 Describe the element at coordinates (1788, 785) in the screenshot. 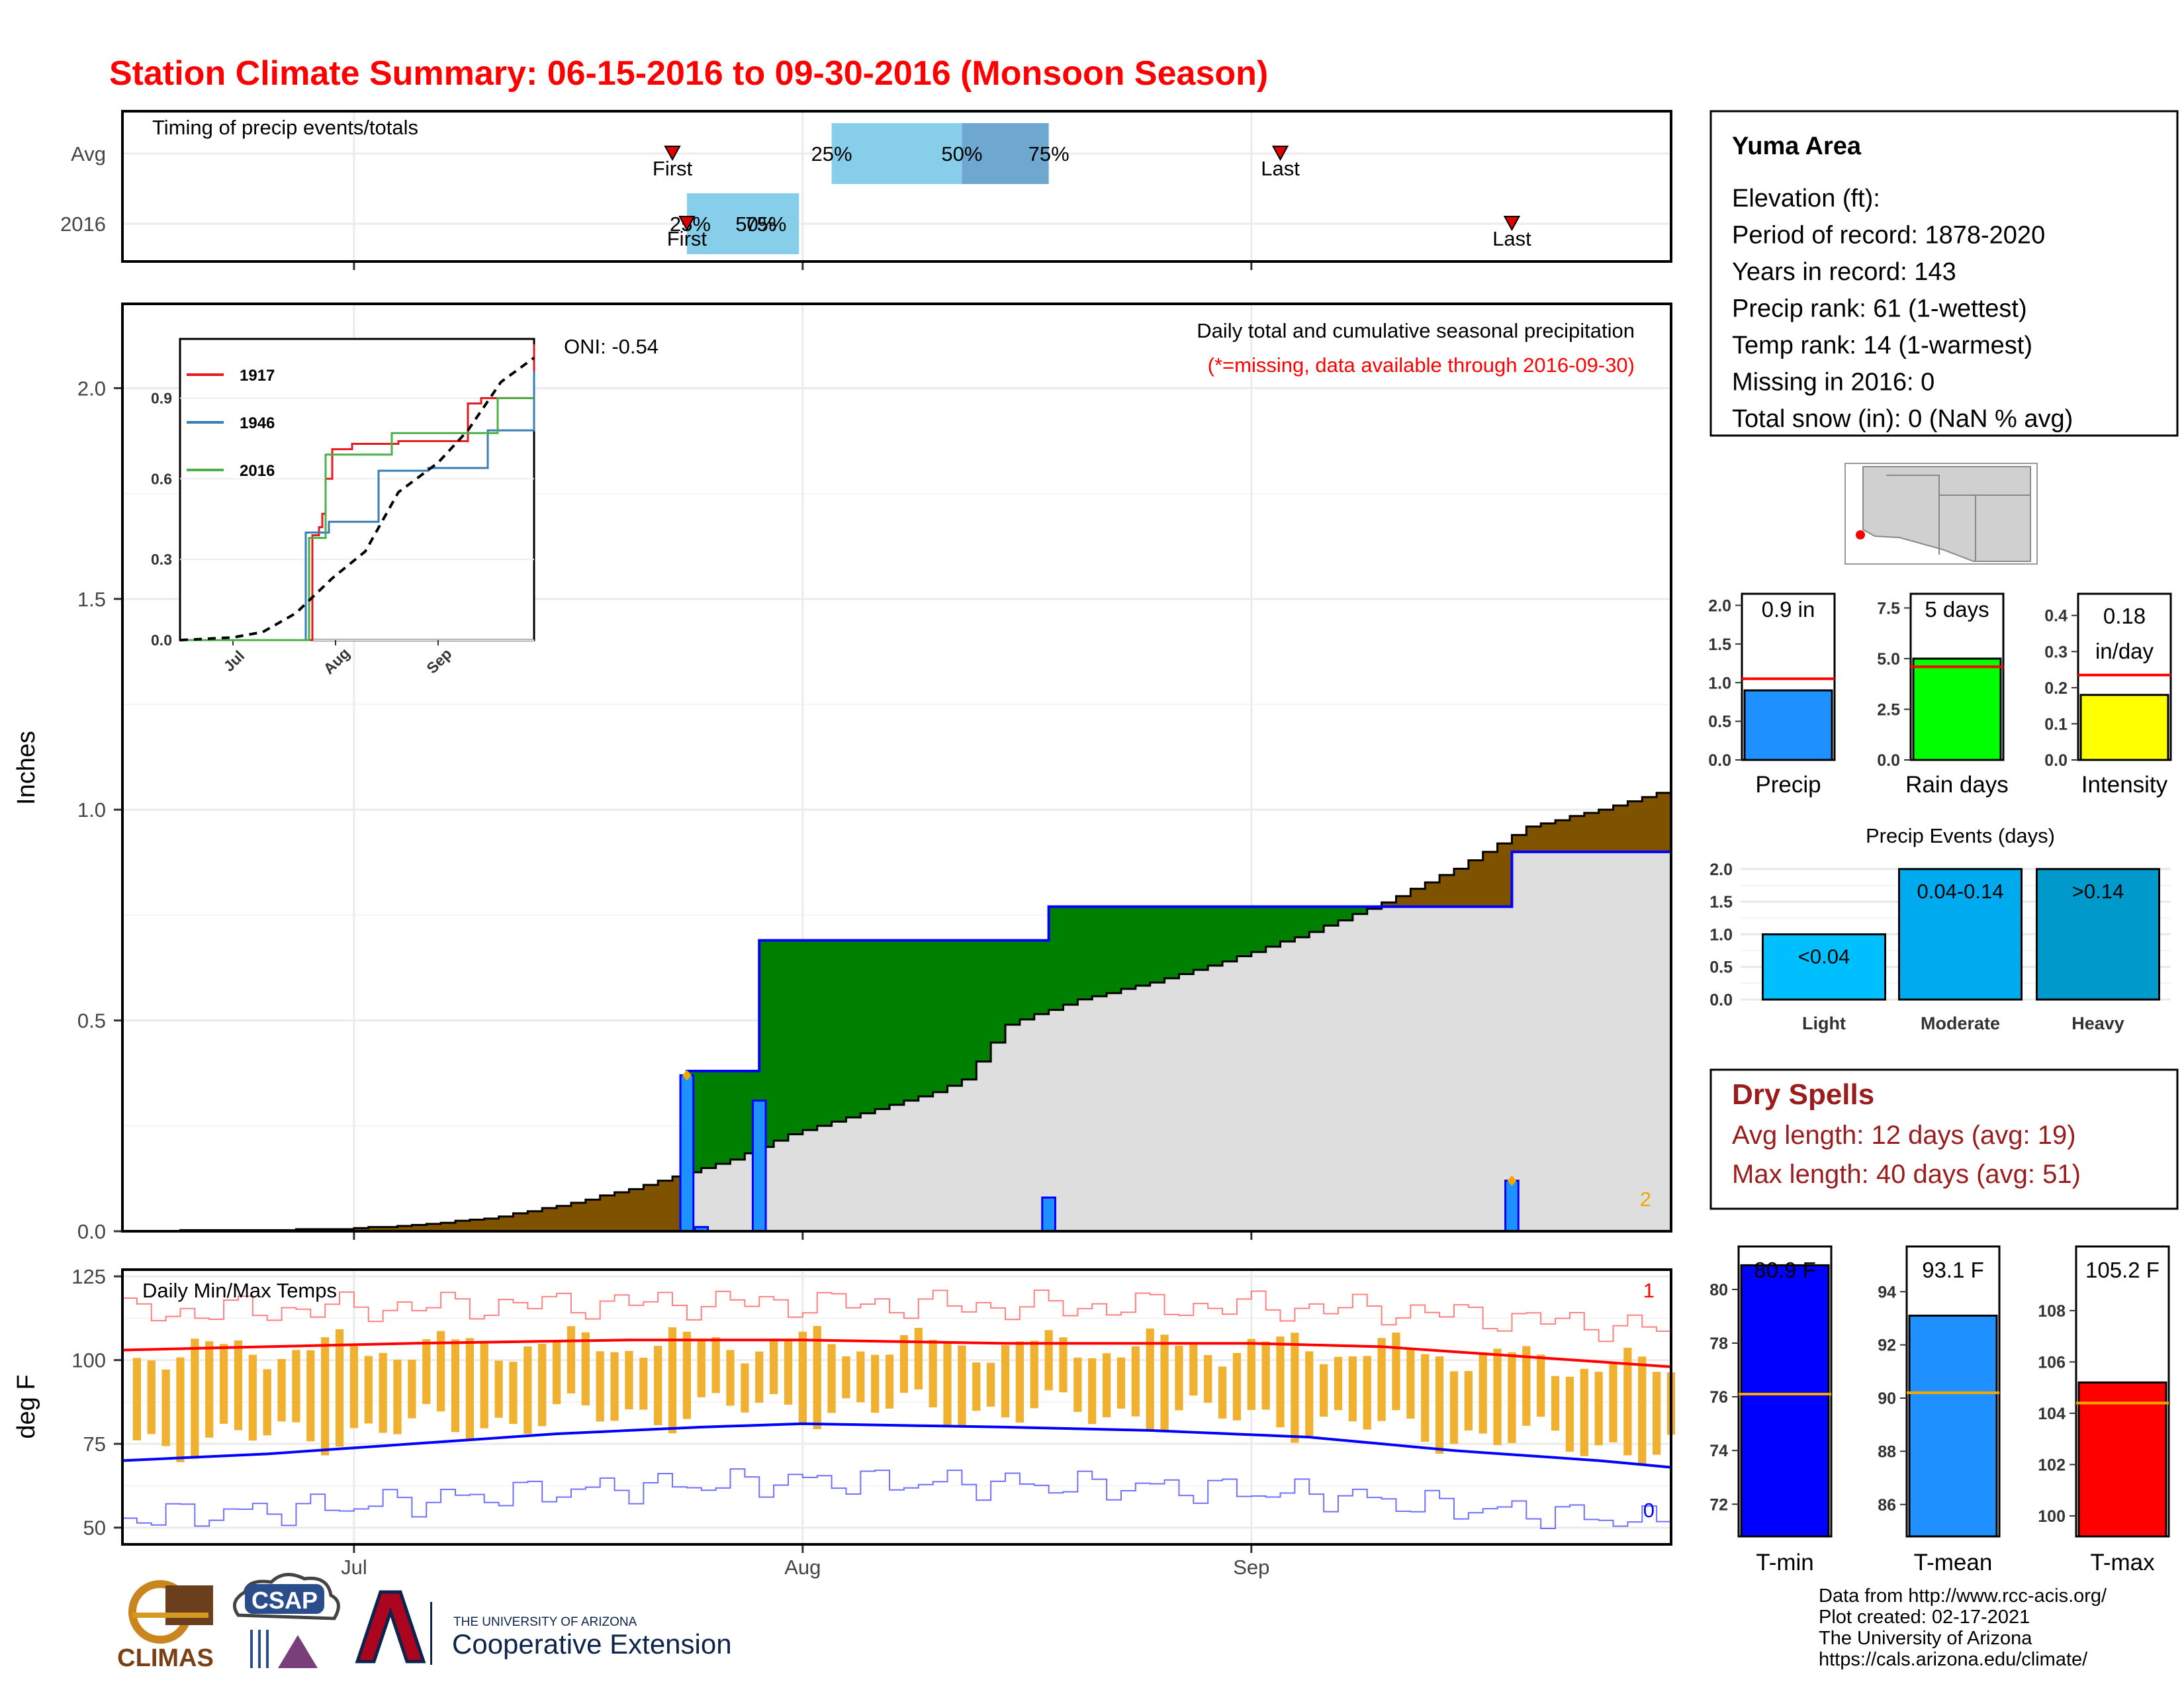

I see `summary-bar-label: Precip` at that location.